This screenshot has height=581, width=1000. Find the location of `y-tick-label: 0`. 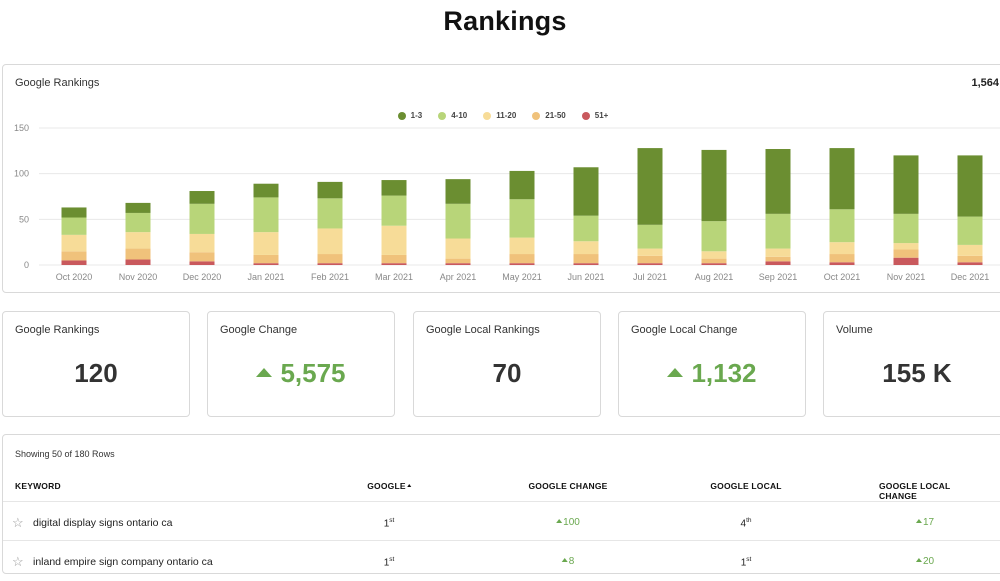

y-tick-label: 0 is located at coordinates (26, 265).